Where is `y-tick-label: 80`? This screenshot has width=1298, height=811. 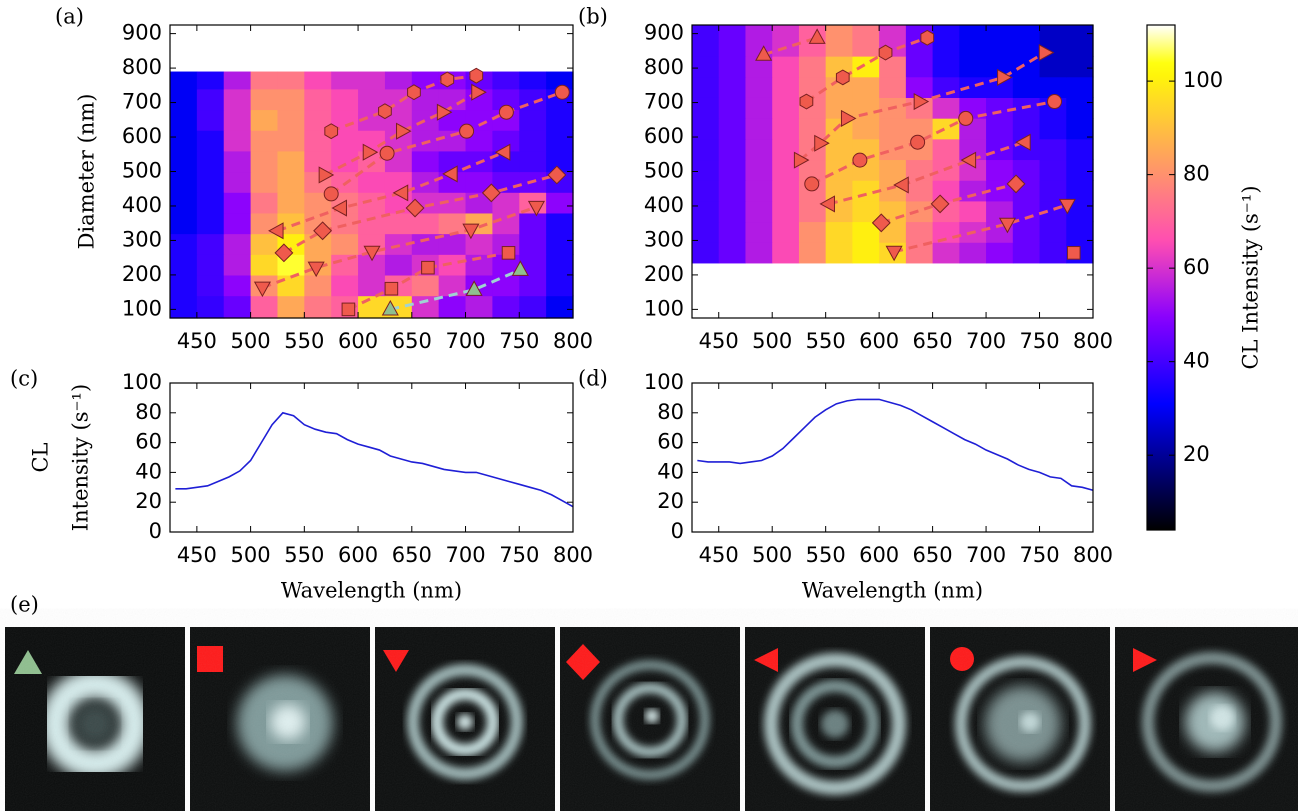
y-tick-label: 80 is located at coordinates (670, 412).